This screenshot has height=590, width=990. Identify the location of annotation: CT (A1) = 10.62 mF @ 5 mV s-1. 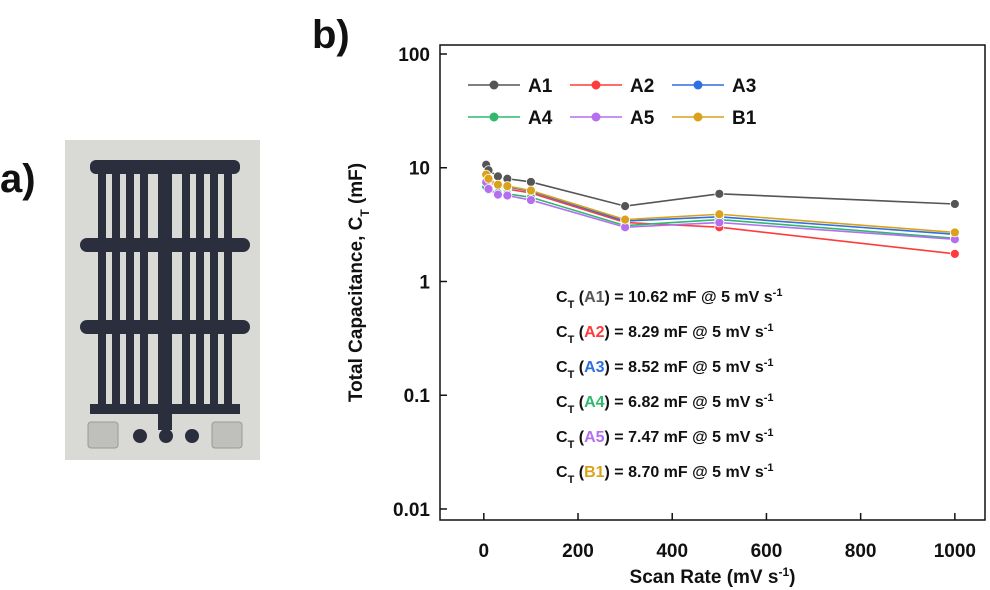
(669, 299).